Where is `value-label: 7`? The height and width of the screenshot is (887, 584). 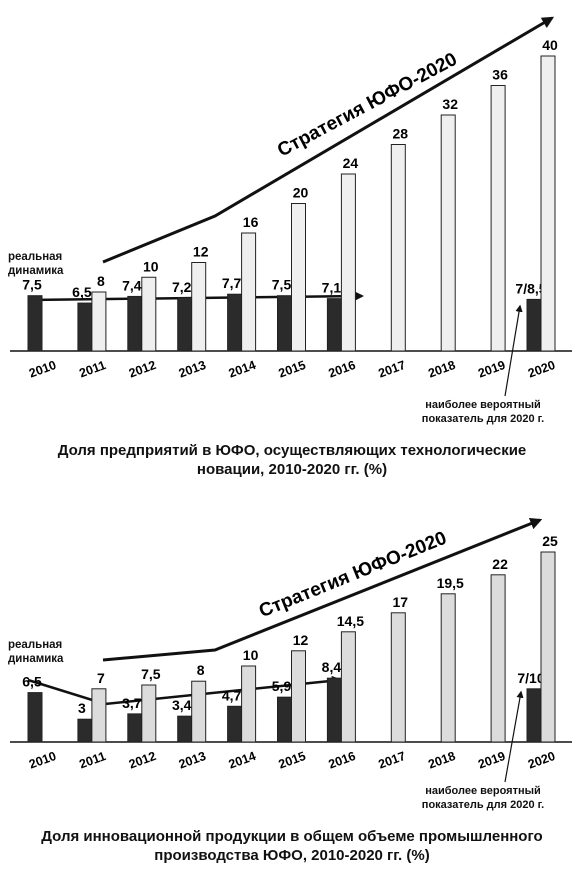 value-label: 7 is located at coordinates (101, 678).